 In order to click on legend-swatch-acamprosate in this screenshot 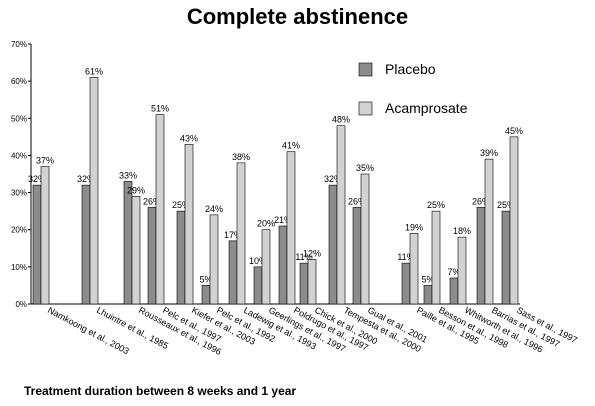, I will do `click(365, 108)`.